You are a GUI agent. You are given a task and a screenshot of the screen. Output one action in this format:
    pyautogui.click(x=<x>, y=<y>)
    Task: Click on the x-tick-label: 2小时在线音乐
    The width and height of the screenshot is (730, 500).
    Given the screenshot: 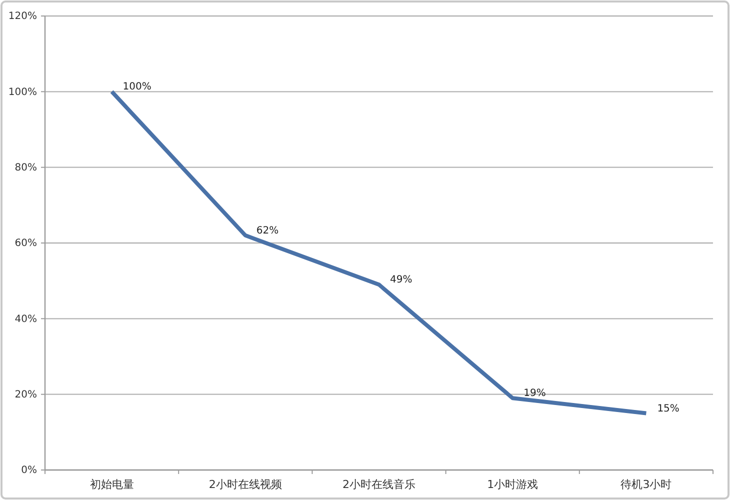 What is the action you would take?
    pyautogui.click(x=379, y=484)
    